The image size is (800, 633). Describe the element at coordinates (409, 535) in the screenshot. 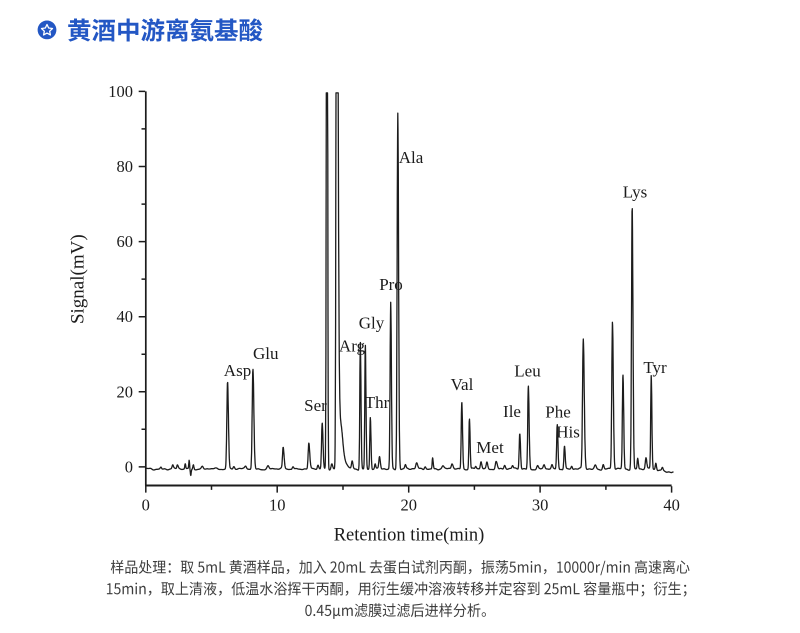

I see `svg-text: Retention time(min)` at that location.